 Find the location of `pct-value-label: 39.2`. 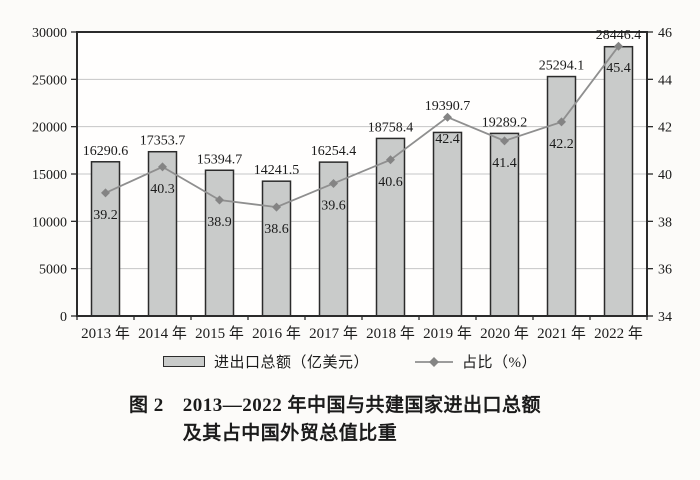

pct-value-label: 39.2 is located at coordinates (105, 215).